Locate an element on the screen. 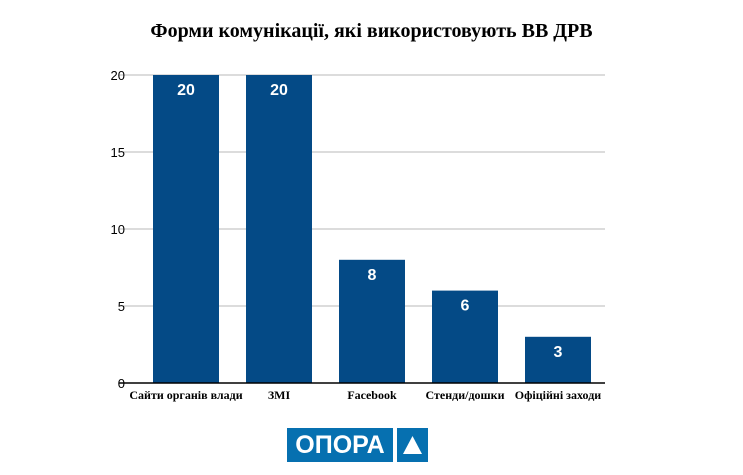 The height and width of the screenshot is (475, 743). data-label: 6 is located at coordinates (465, 306).